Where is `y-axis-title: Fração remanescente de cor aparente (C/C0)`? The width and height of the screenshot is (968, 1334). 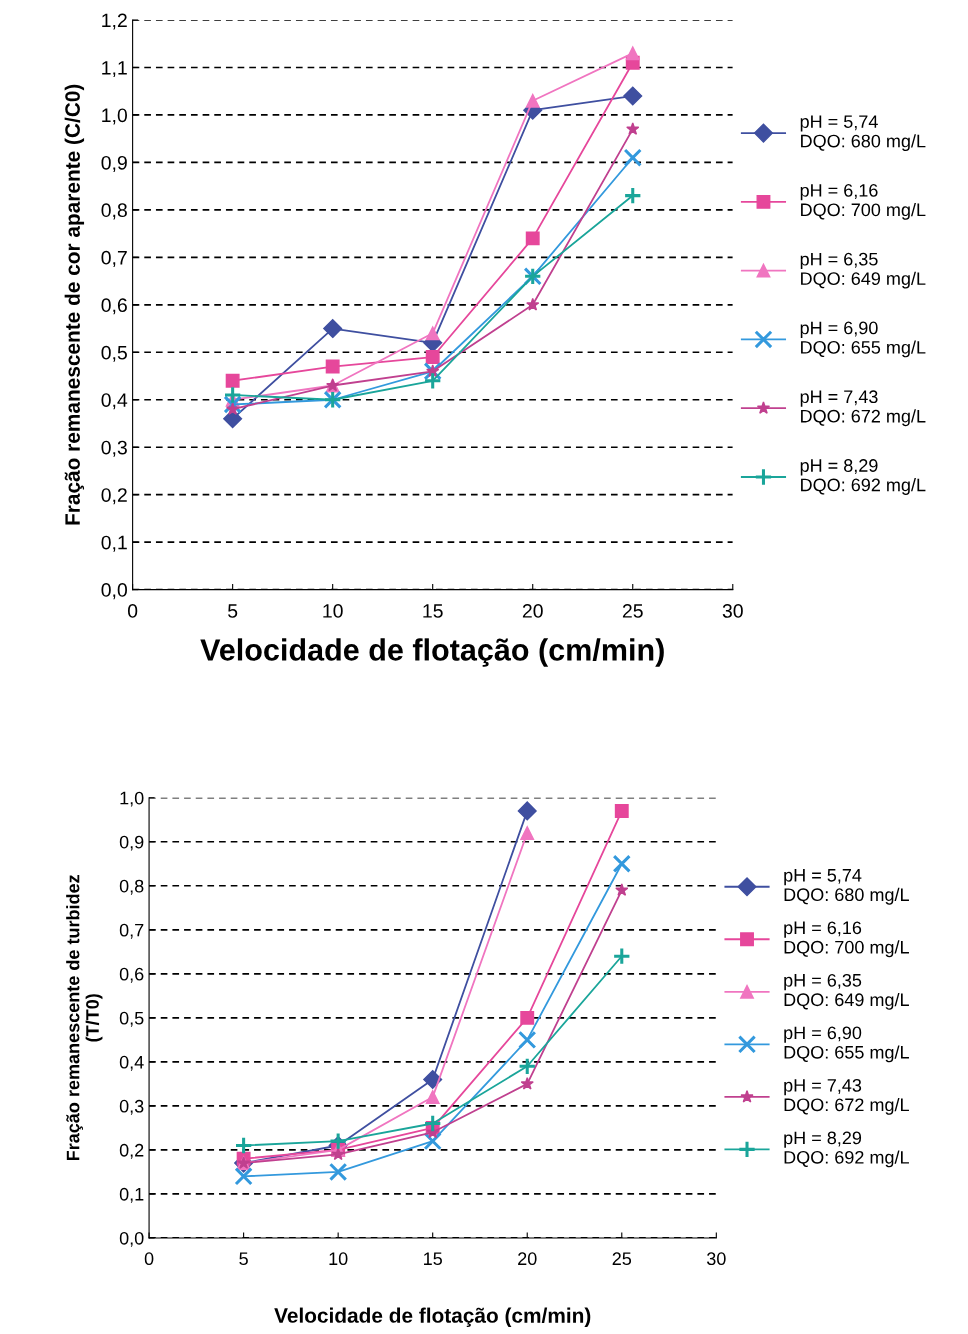
y-axis-title: Fração remanescente de cor aparente (C/C0) is located at coordinates (74, 304).